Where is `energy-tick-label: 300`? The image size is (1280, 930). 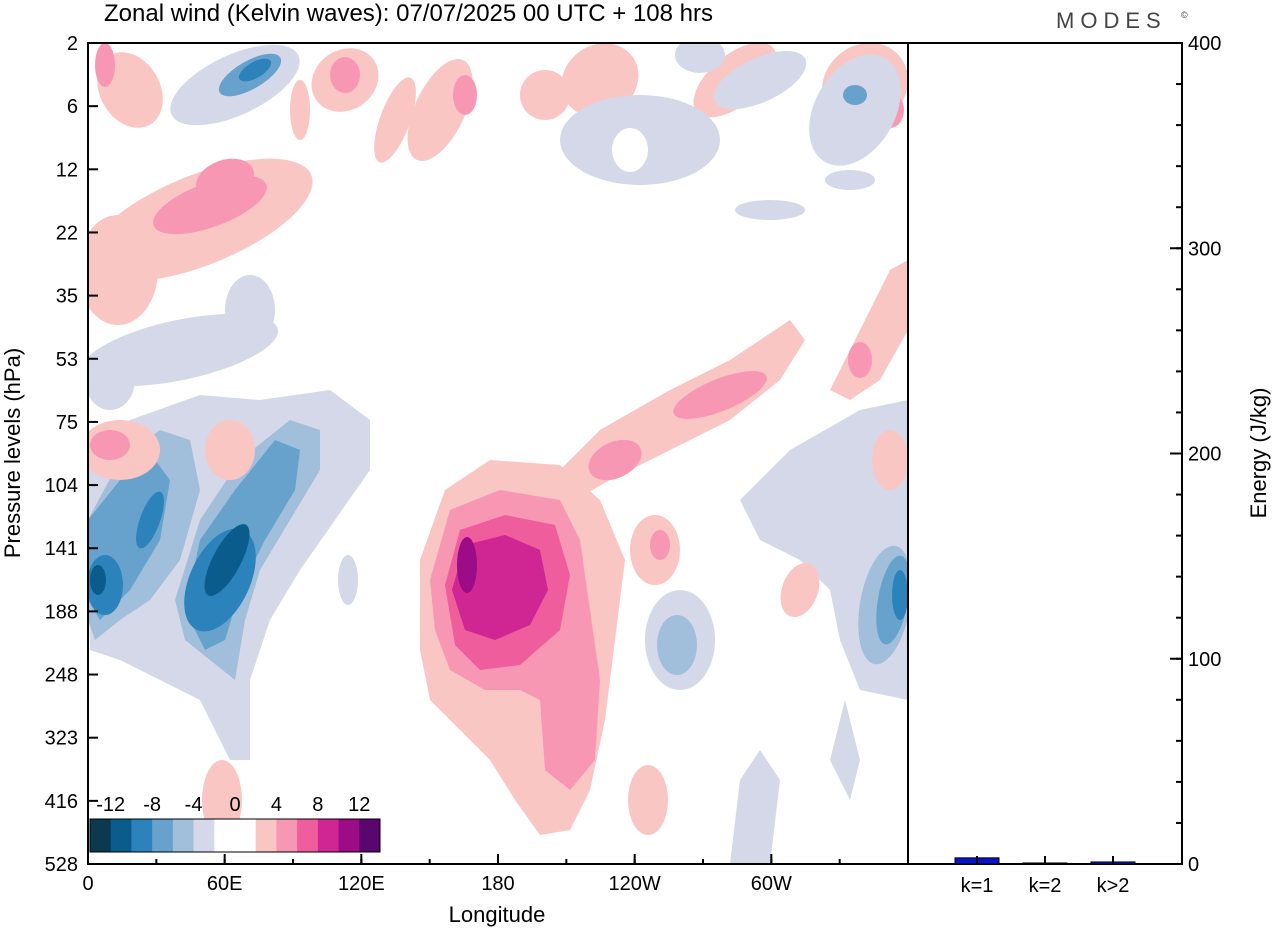
energy-tick-label: 300 is located at coordinates (1204, 249).